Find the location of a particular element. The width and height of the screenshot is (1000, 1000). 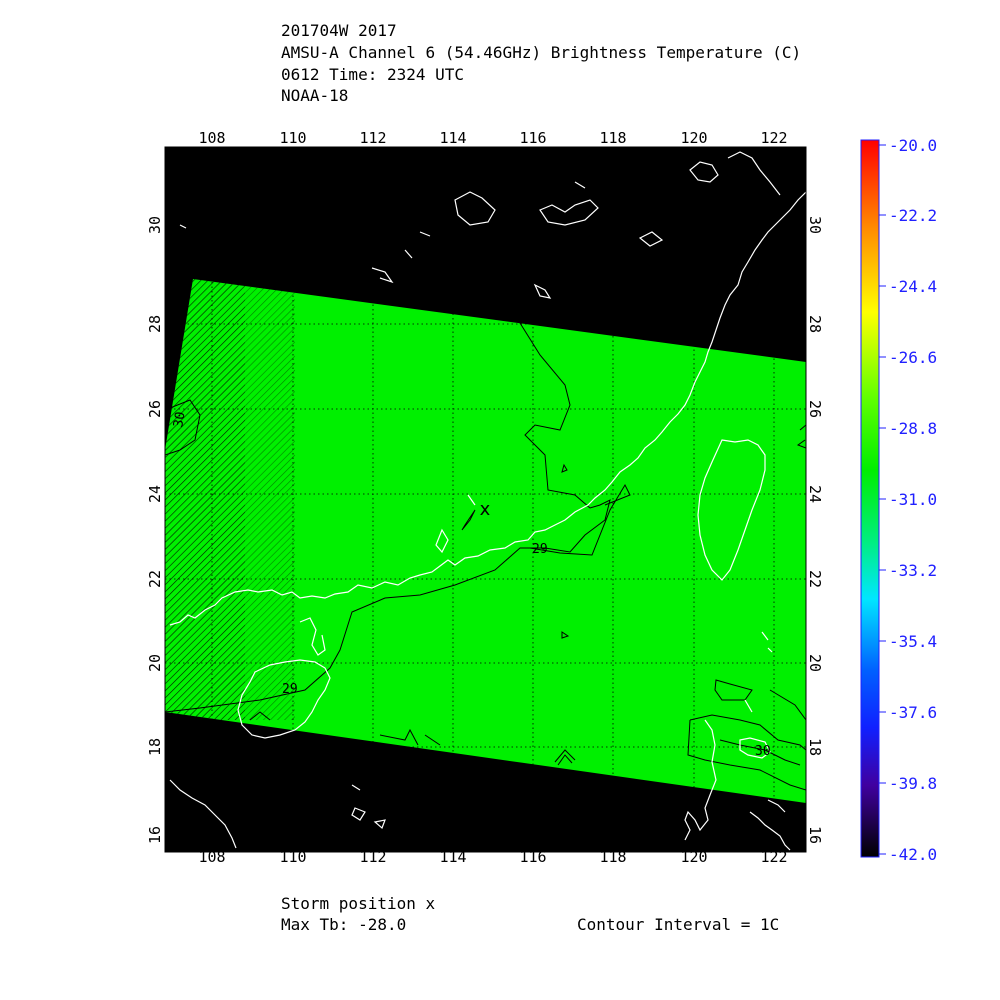

colorbar-label: -26.6 is located at coordinates (913, 357).